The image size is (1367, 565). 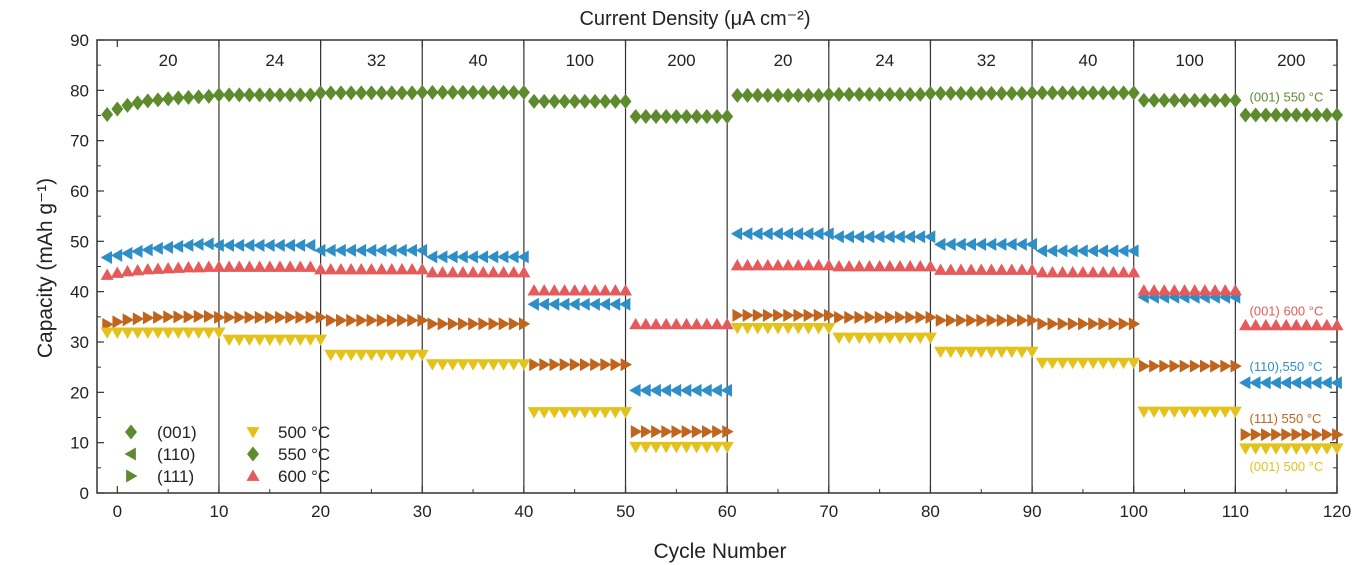 What do you see at coordinates (422, 511) in the screenshot?
I see `x-tick-label: 30` at bounding box center [422, 511].